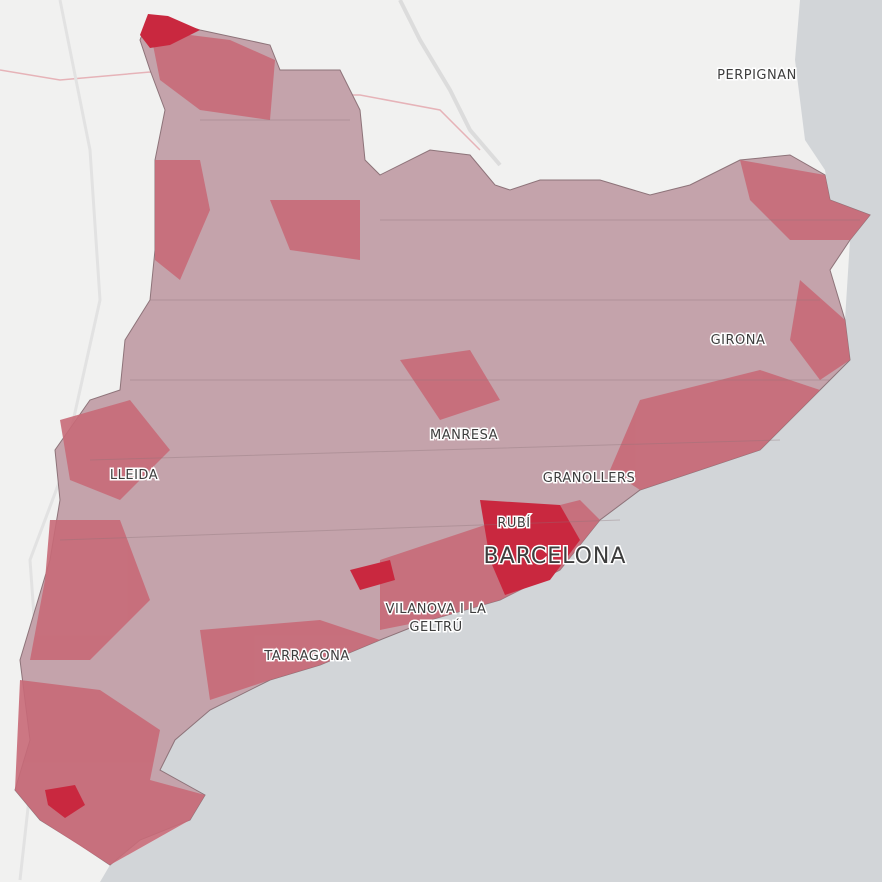  What do you see at coordinates (435, 627) in the screenshot?
I see `city-label: GELTRÚ` at bounding box center [435, 627].